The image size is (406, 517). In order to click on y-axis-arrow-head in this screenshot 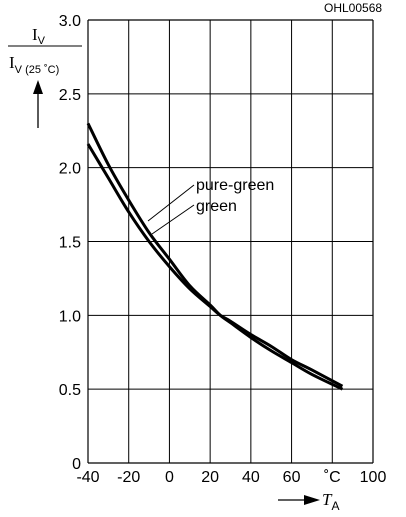, I will do `click(38, 87)`.